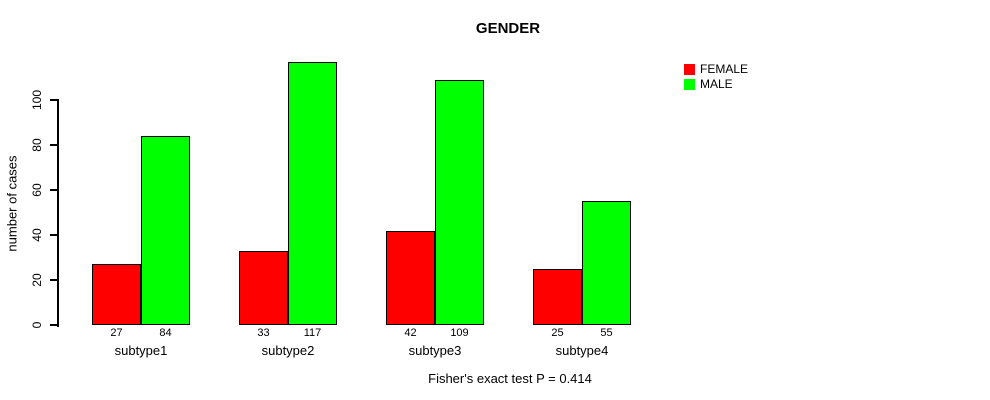 The height and width of the screenshot is (400, 990). Describe the element at coordinates (312, 193) in the screenshot. I see `bar-male-subtype2` at that location.